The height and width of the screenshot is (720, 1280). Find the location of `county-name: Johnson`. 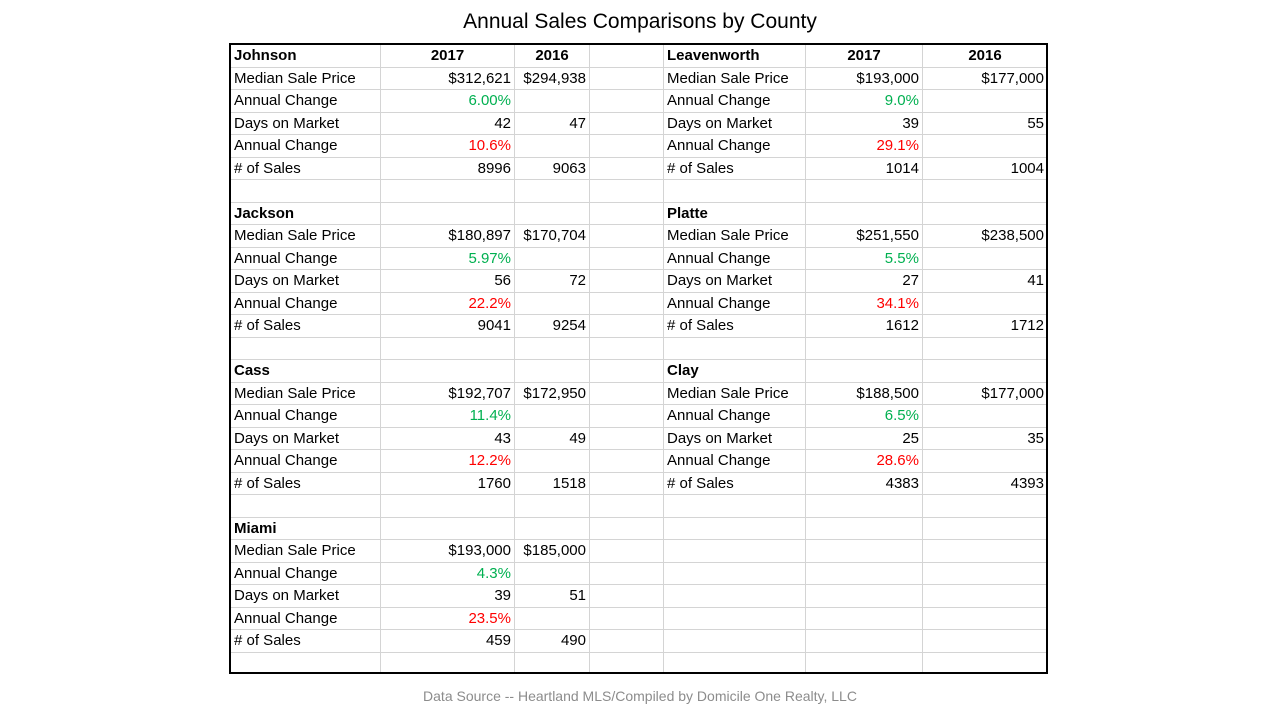

county-name: Johnson is located at coordinates (306, 56).